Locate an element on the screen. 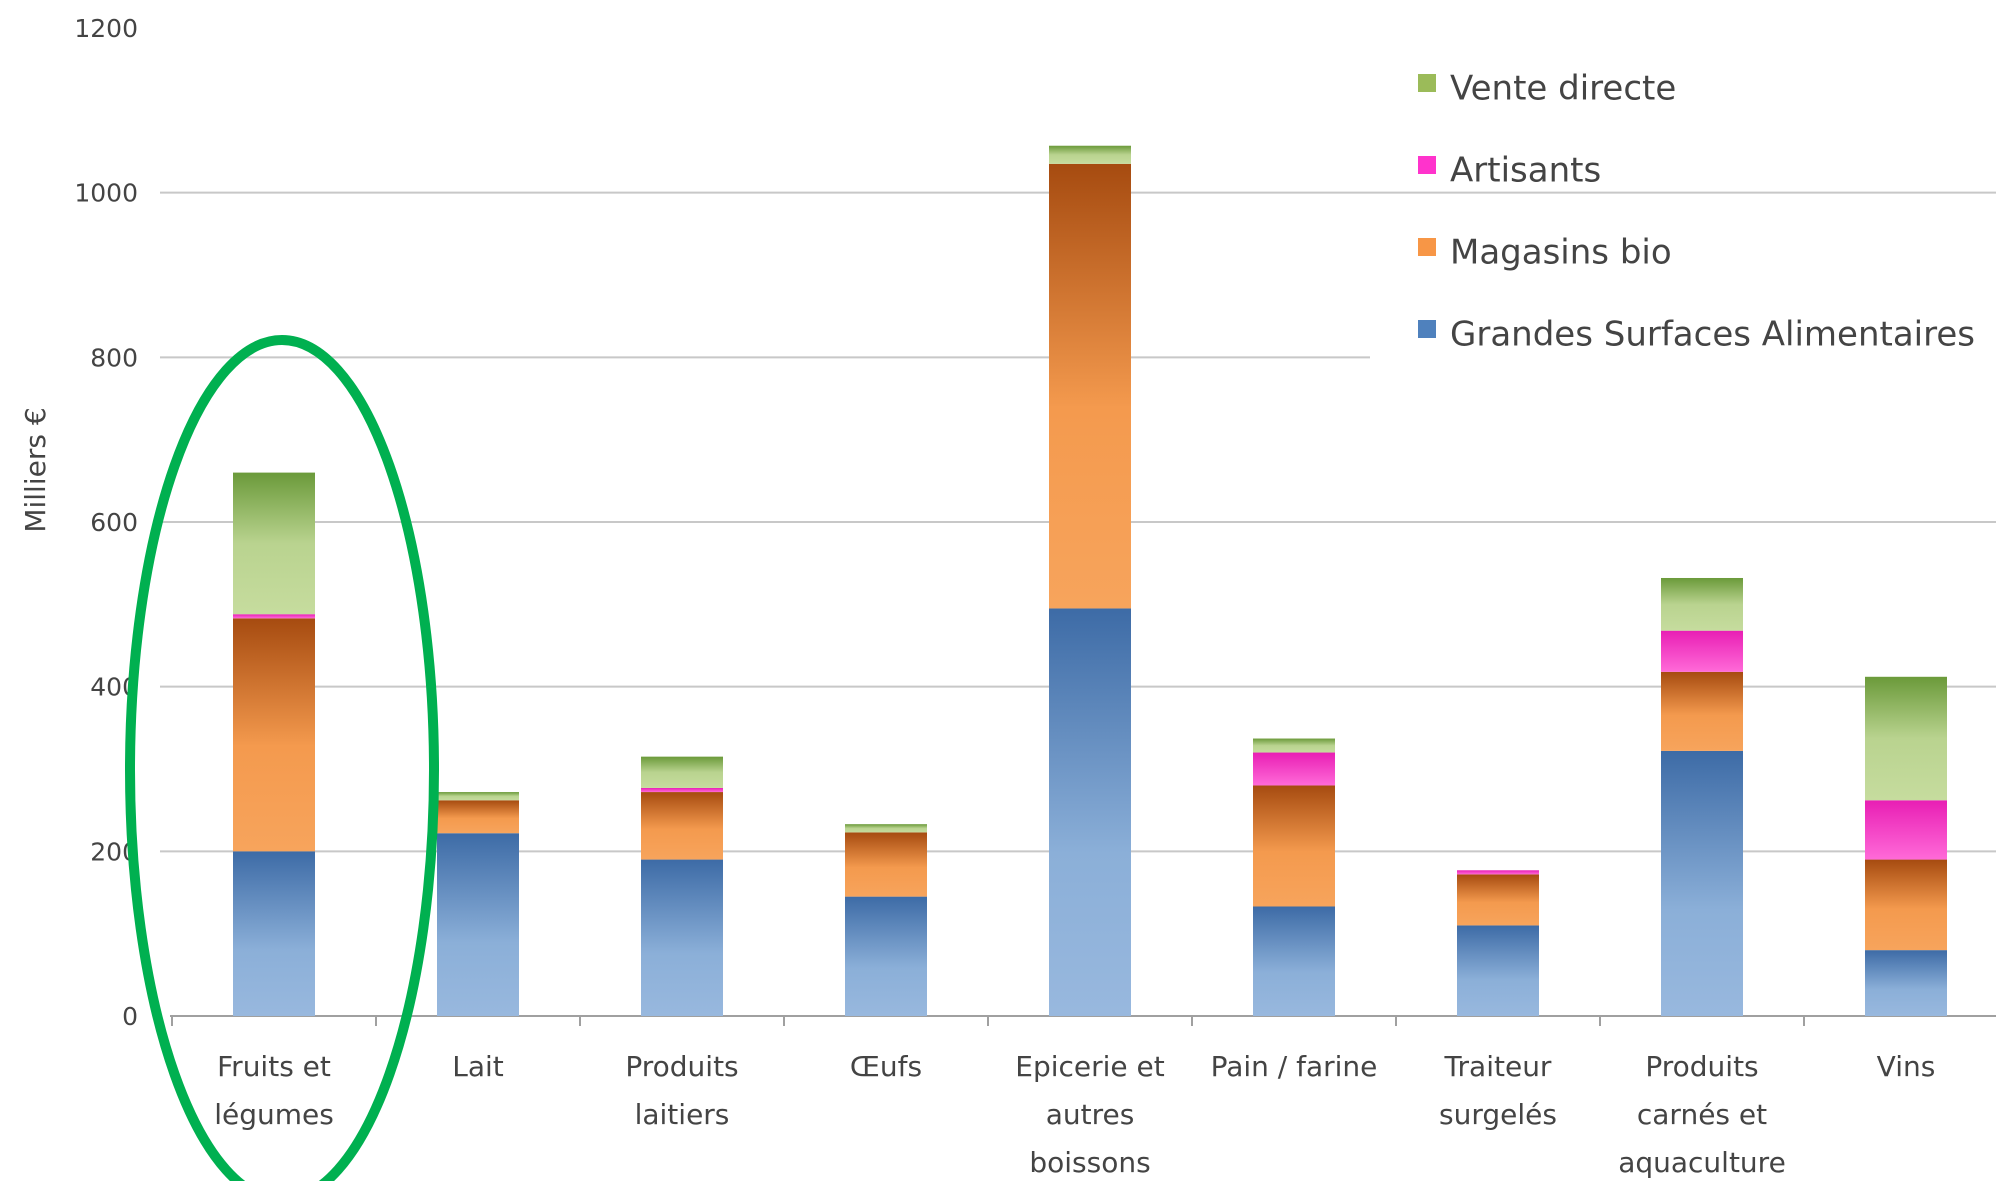 This screenshot has width=1996, height=1181. category-label: autres is located at coordinates (1090, 1114).